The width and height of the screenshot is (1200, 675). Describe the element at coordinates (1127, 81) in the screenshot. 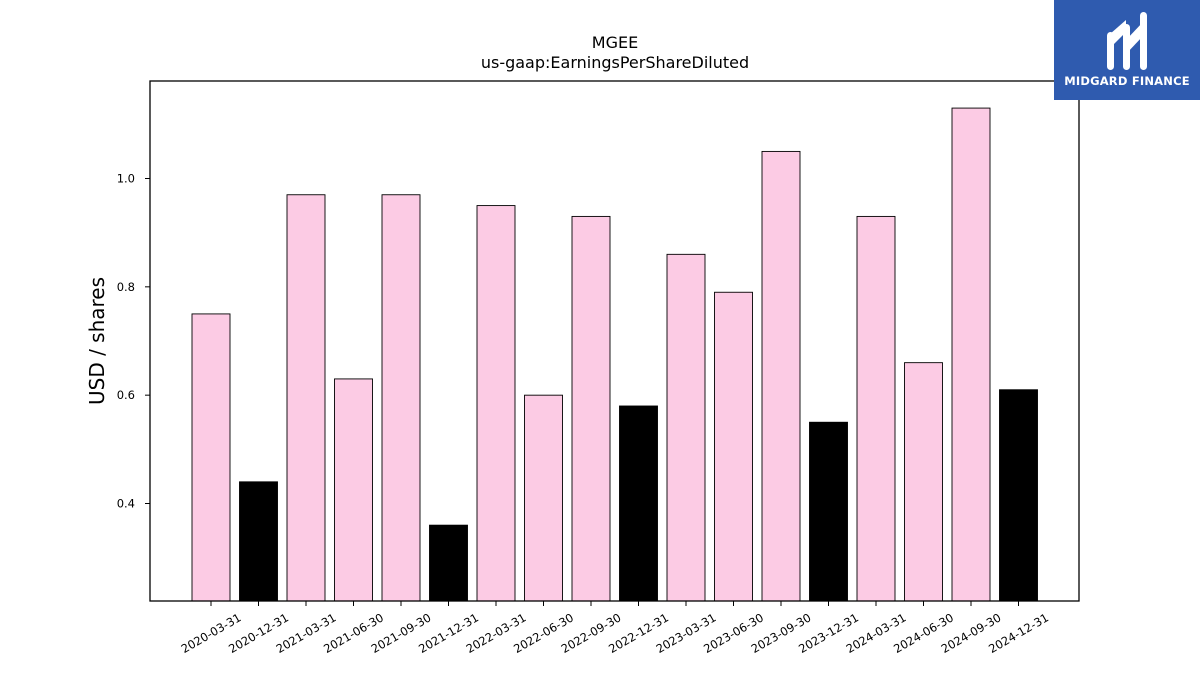

I see `brand-name: MIDGARD FINANCE` at that location.